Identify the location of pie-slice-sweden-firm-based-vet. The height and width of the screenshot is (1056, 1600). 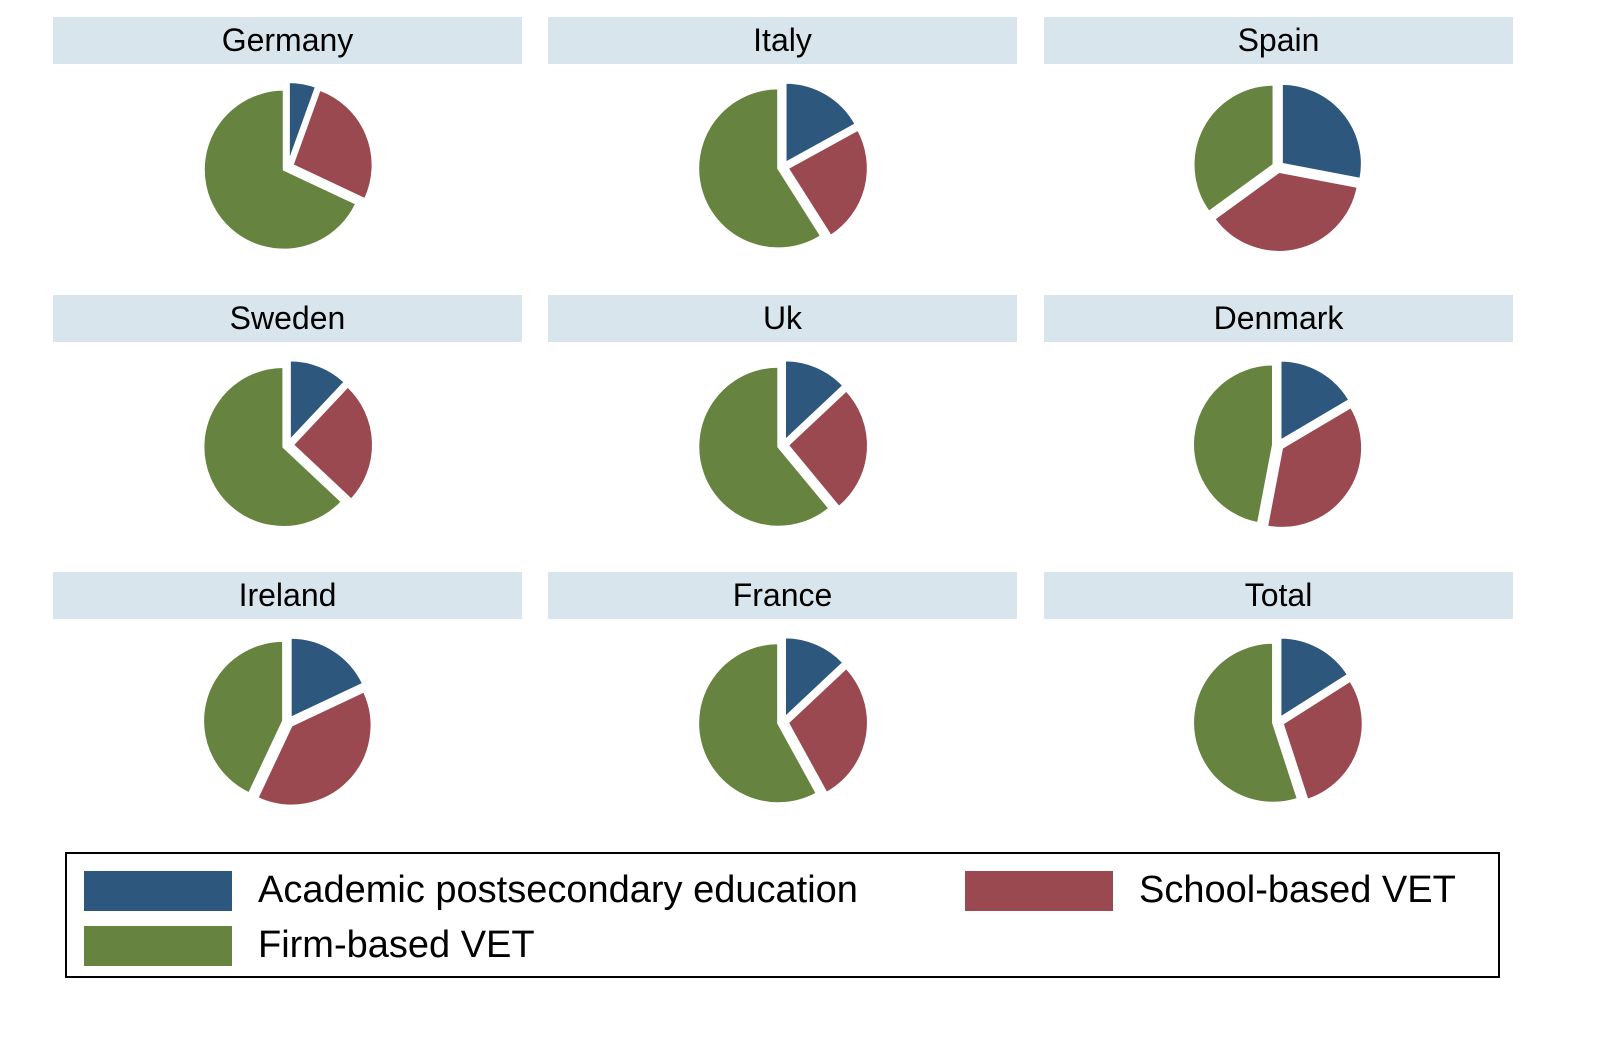
(273, 446).